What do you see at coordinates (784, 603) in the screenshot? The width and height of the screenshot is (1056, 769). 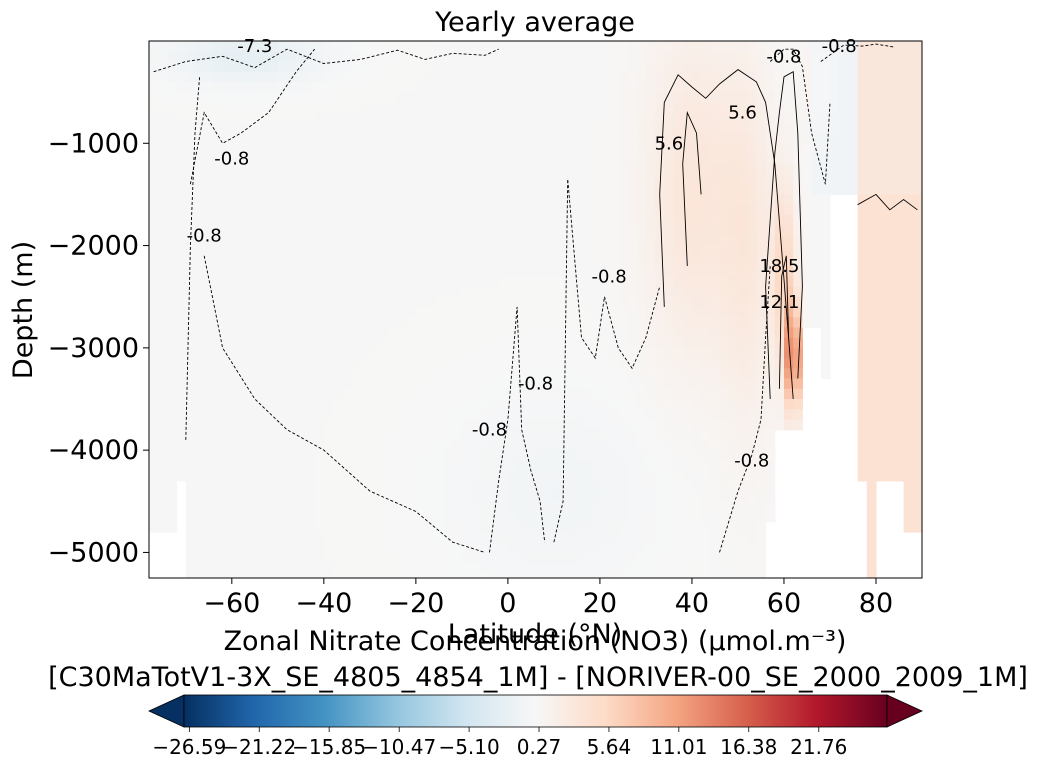 I see `x-tick-label: 60` at bounding box center [784, 603].